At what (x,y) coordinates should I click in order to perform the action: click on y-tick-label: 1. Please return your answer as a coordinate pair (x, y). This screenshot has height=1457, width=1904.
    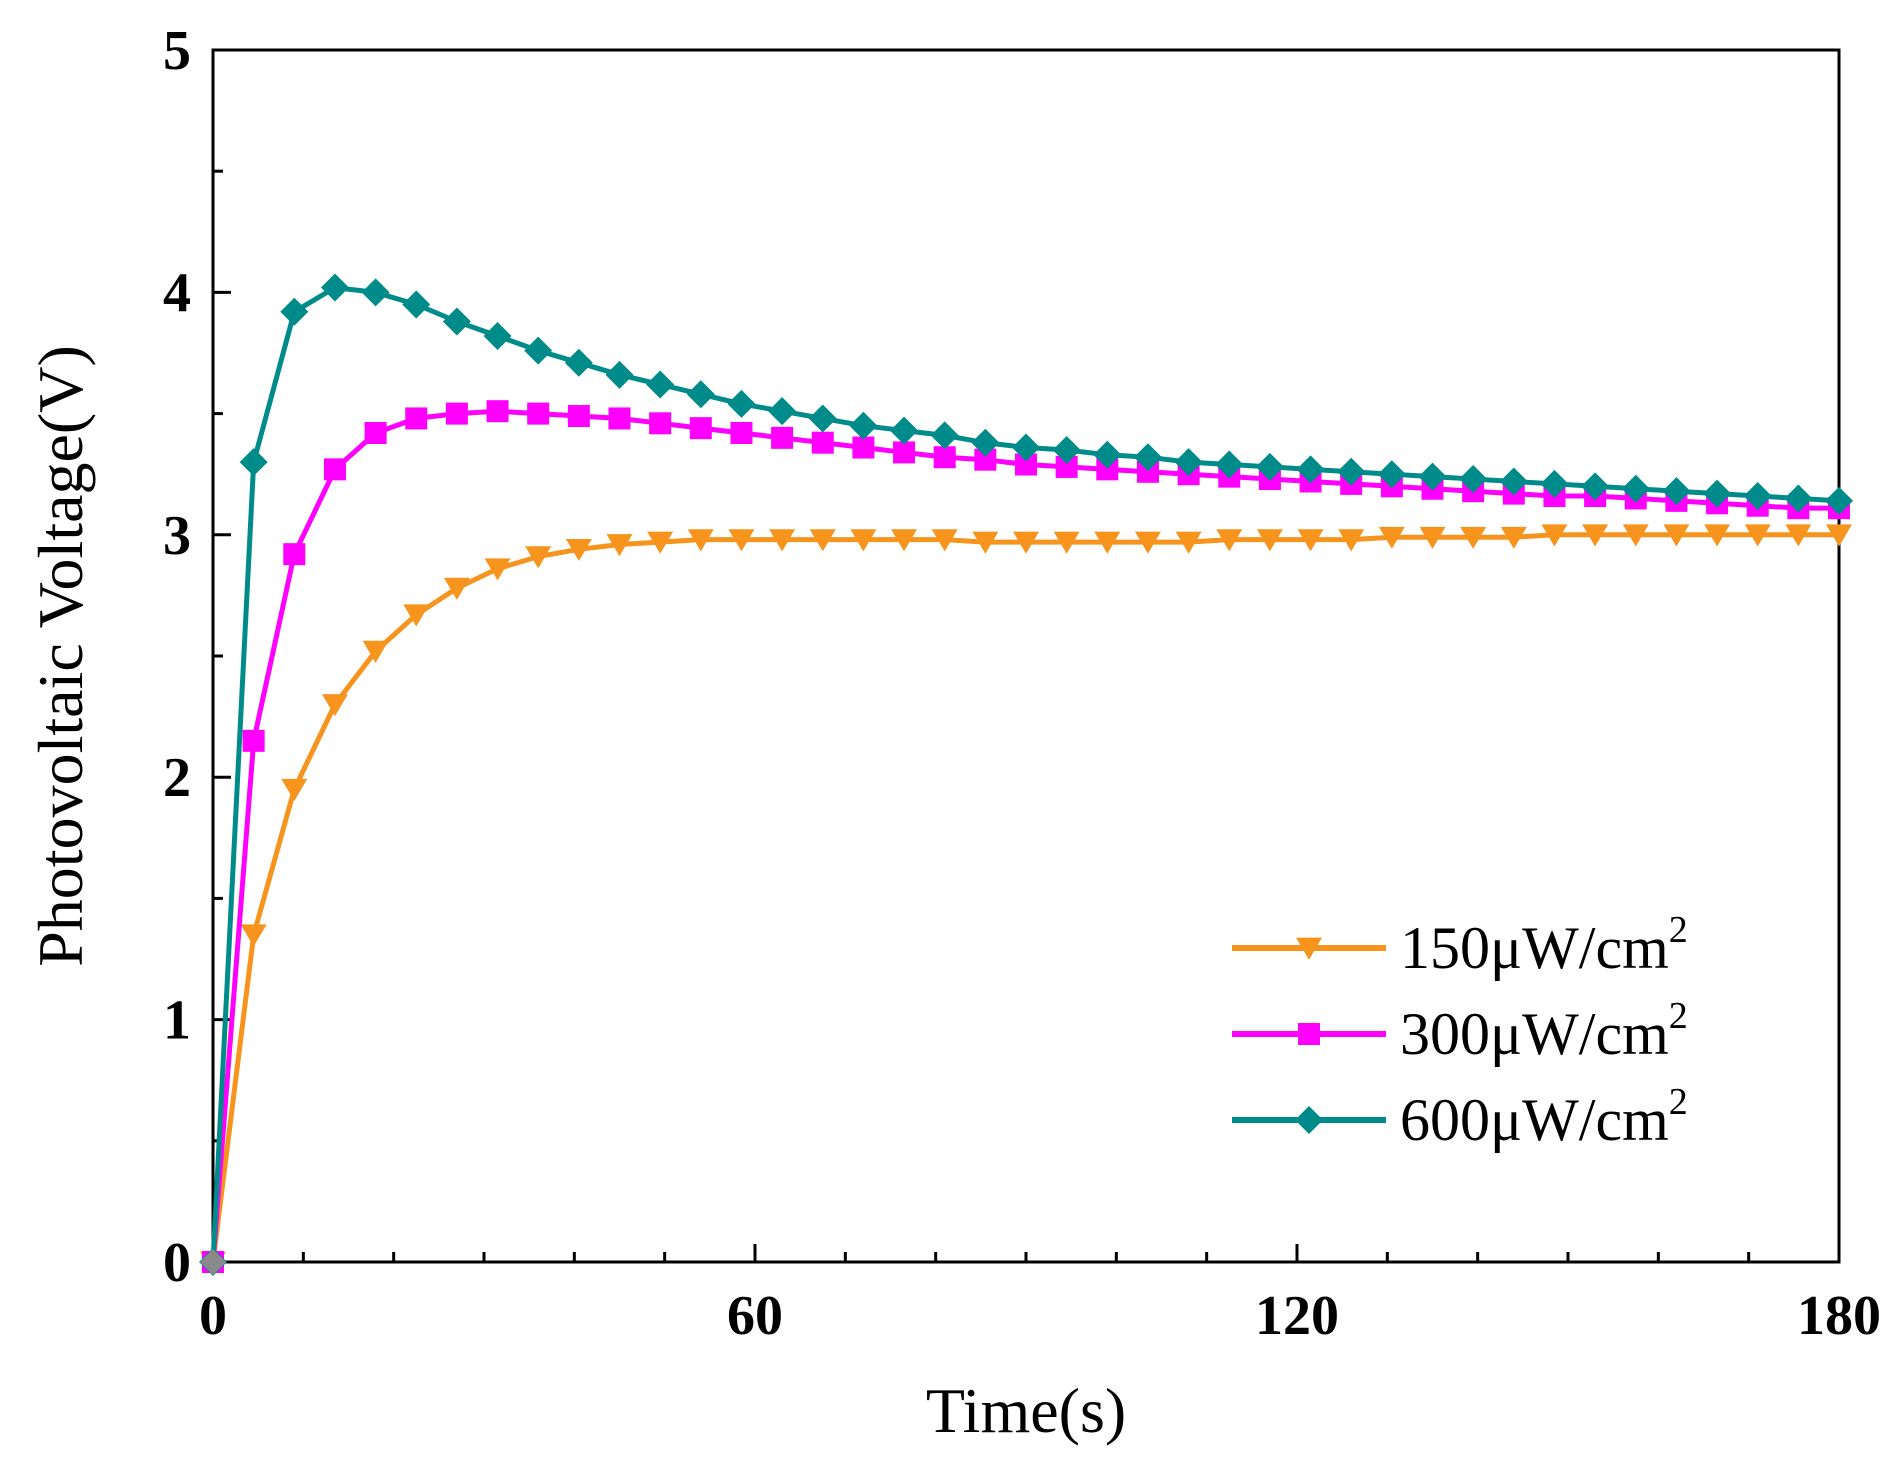
    Looking at the image, I should click on (177, 1021).